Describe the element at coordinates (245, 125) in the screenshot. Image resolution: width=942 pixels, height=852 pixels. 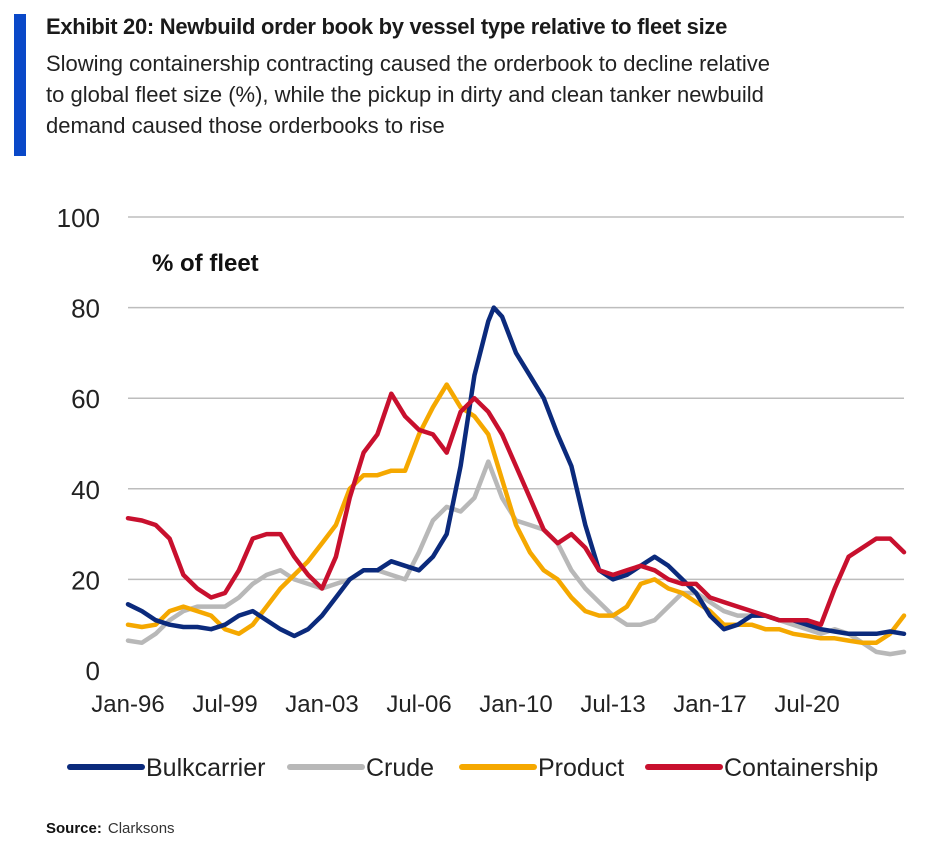
I see `subtitle-line: demand caused those orderbooks to rise` at that location.